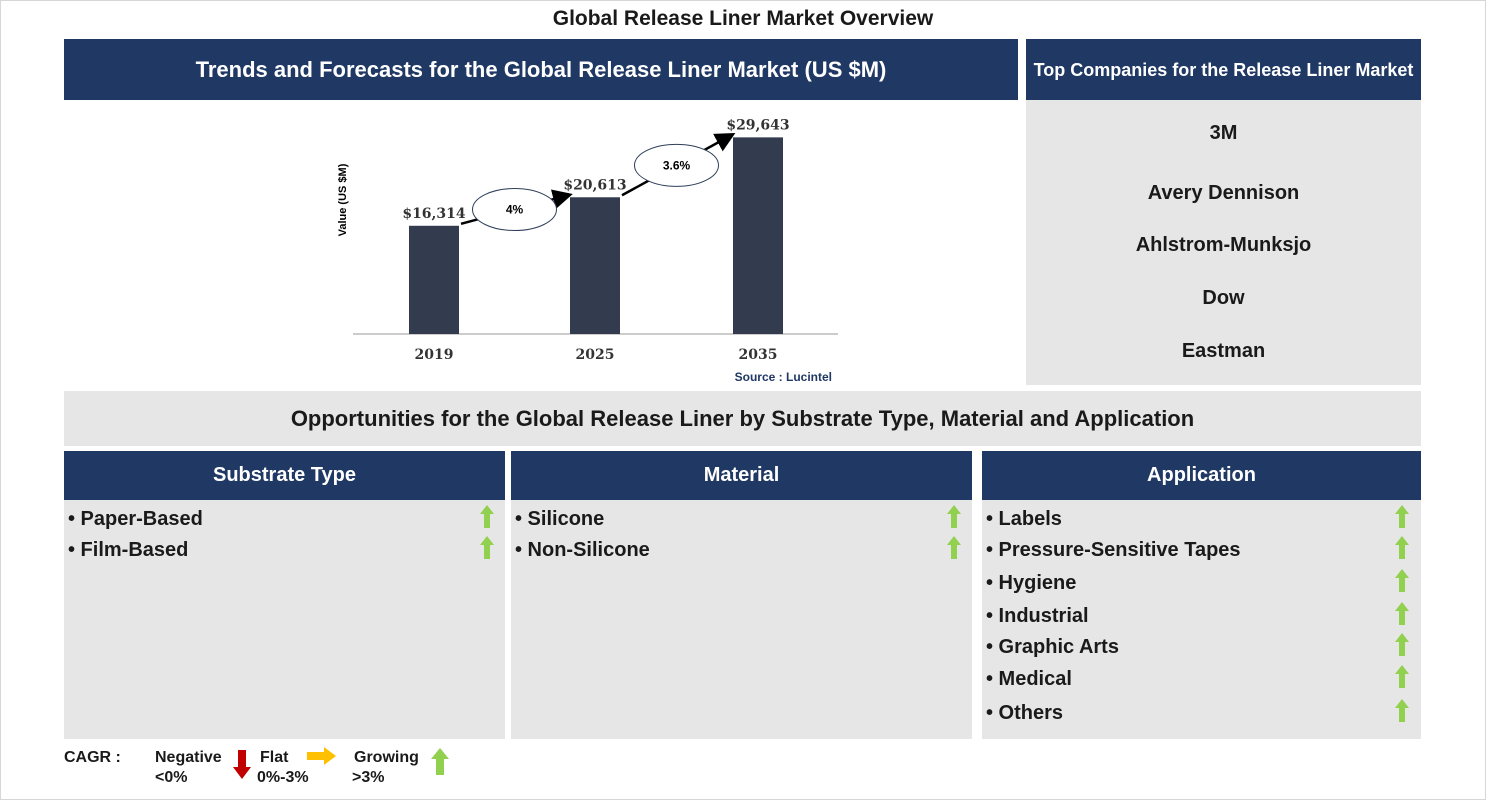  I want to click on segment-item: • Pressure-Sensitive Tapes, so click(1113, 550).